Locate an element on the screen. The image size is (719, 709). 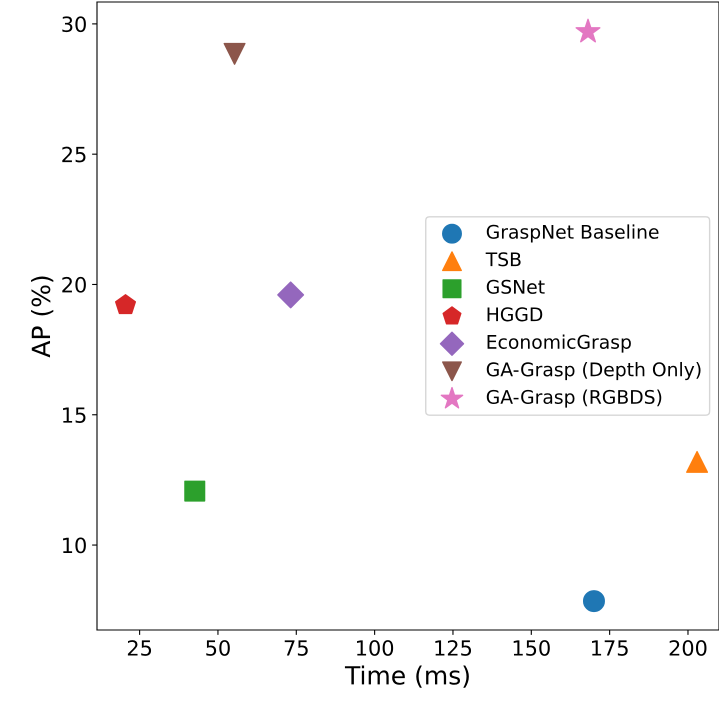
legend-label: GSNet is located at coordinates (515, 287).